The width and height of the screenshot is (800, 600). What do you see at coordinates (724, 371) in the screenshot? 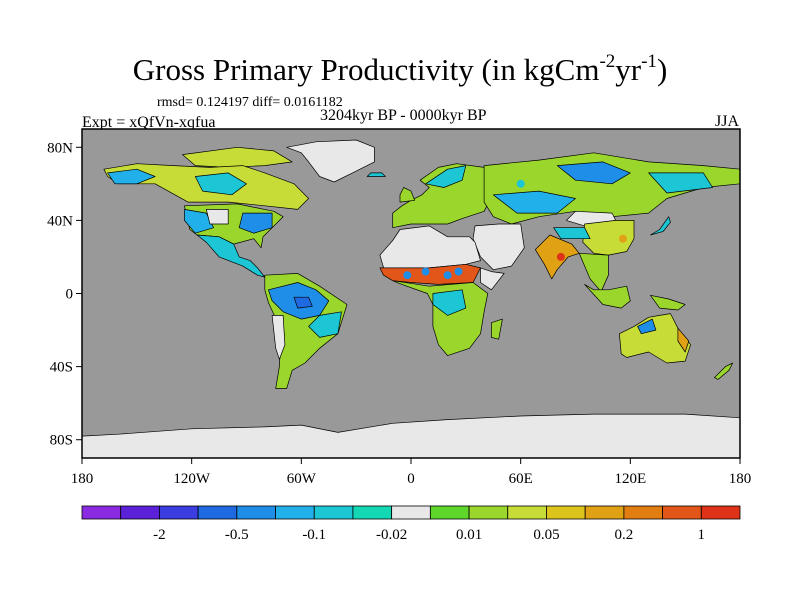
I see `region-new-zealand` at bounding box center [724, 371].